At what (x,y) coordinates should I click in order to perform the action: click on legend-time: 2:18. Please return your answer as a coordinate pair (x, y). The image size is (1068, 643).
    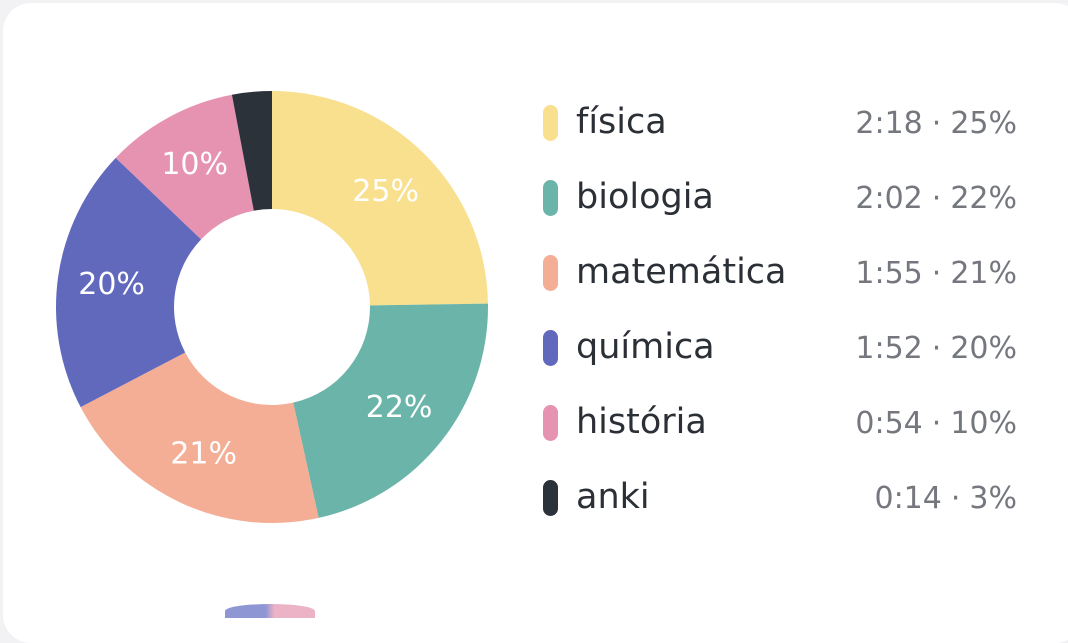
    Looking at the image, I should click on (889, 123).